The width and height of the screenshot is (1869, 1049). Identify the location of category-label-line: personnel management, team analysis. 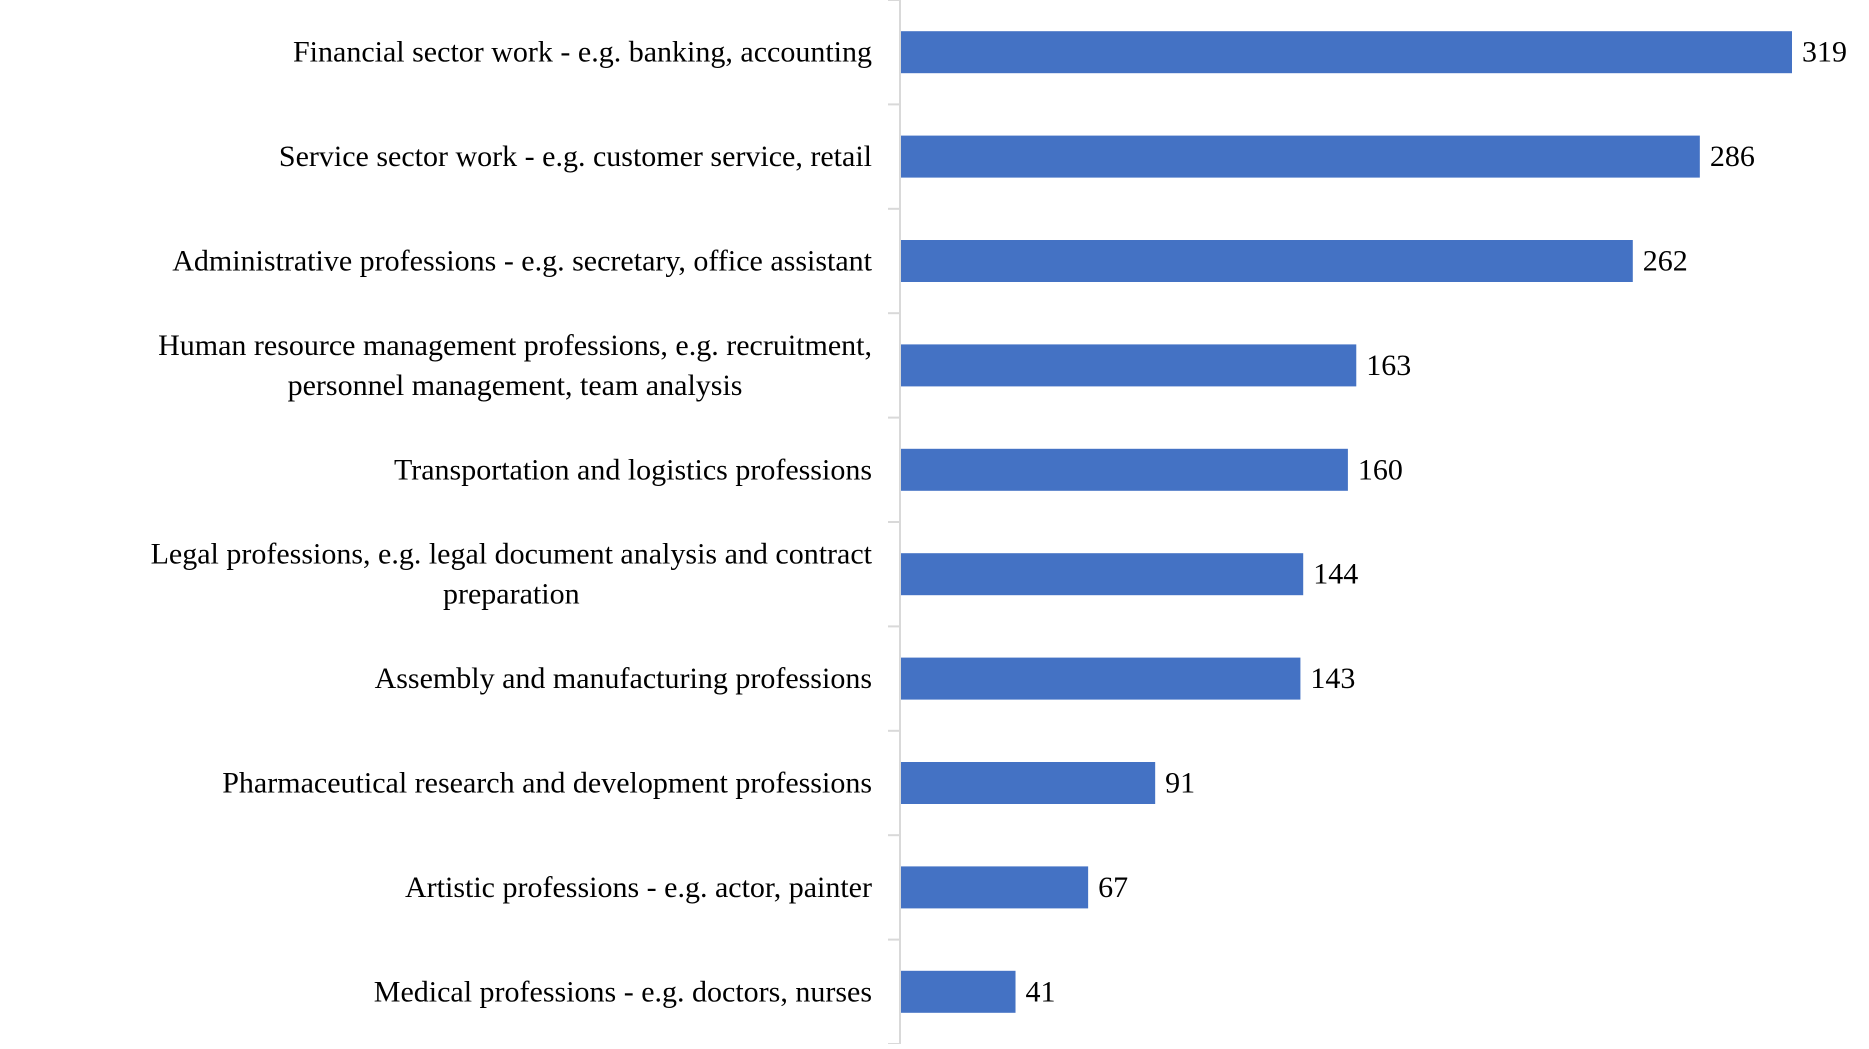
(515, 385).